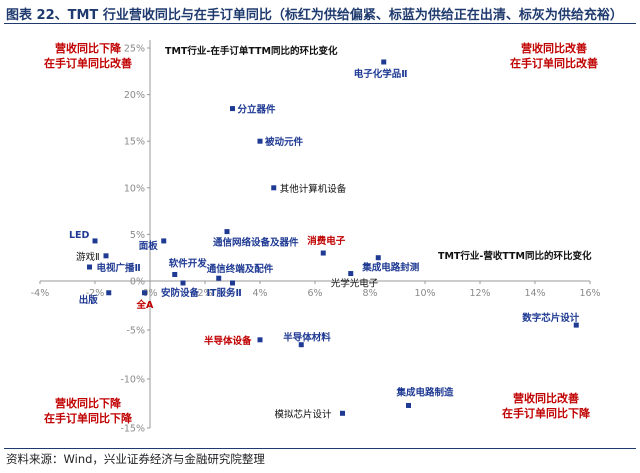  I want to click on point-label: 模拟芯片设计, so click(304, 414).